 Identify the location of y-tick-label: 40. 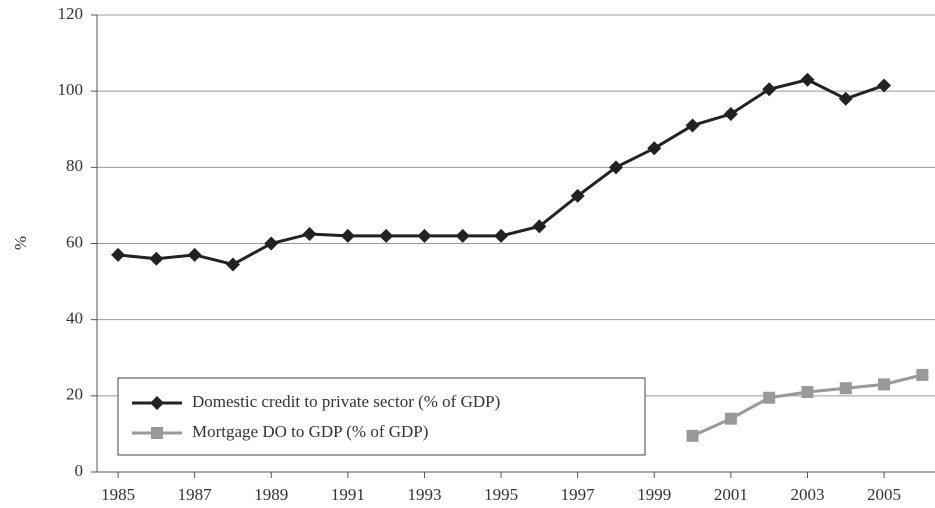
(74, 318).